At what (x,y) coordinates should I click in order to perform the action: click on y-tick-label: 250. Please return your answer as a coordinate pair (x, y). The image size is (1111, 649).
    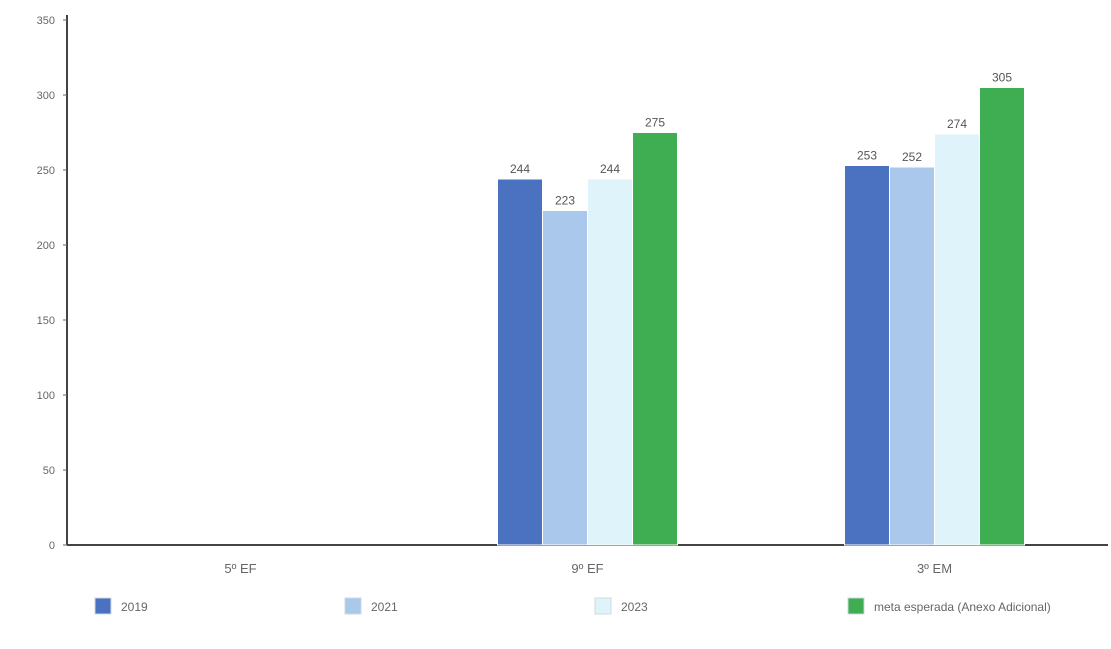
    Looking at the image, I should click on (46, 171).